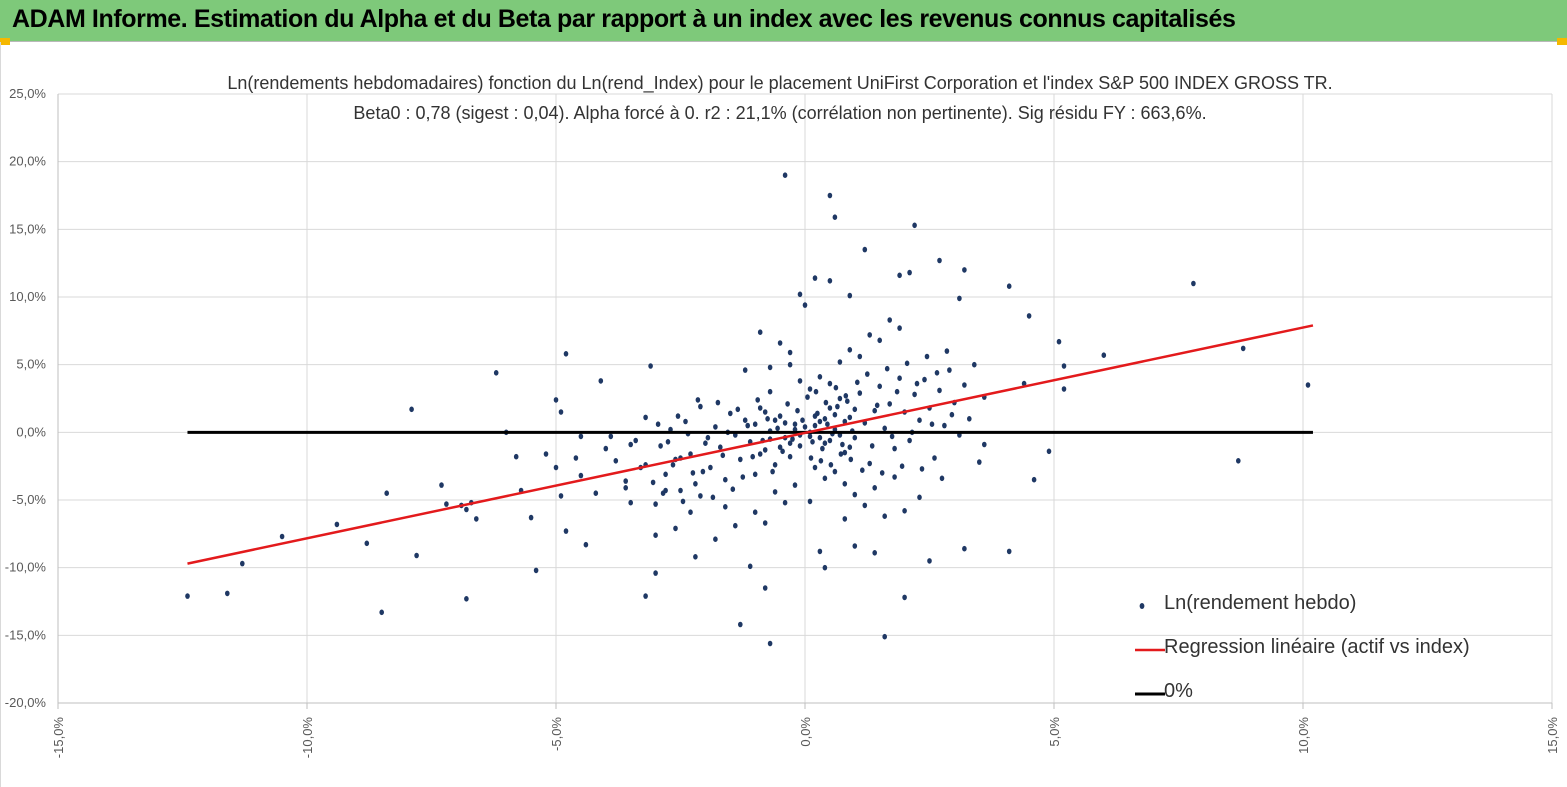 The image size is (1567, 787). What do you see at coordinates (1562, 41) in the screenshot?
I see `right-corner-mark` at bounding box center [1562, 41].